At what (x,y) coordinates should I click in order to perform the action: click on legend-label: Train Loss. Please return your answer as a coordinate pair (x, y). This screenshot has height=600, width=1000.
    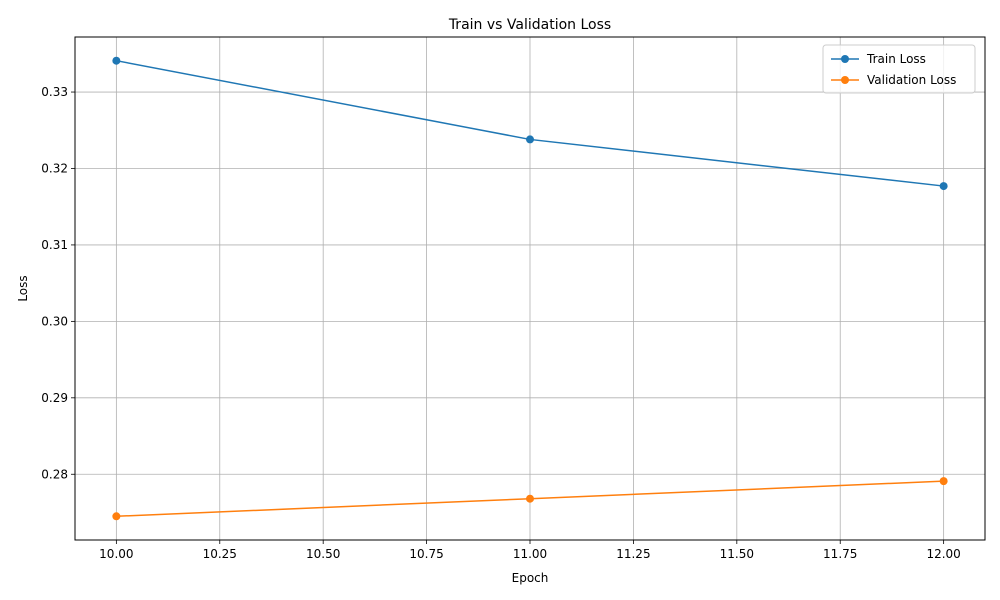
    Looking at the image, I should click on (896, 59).